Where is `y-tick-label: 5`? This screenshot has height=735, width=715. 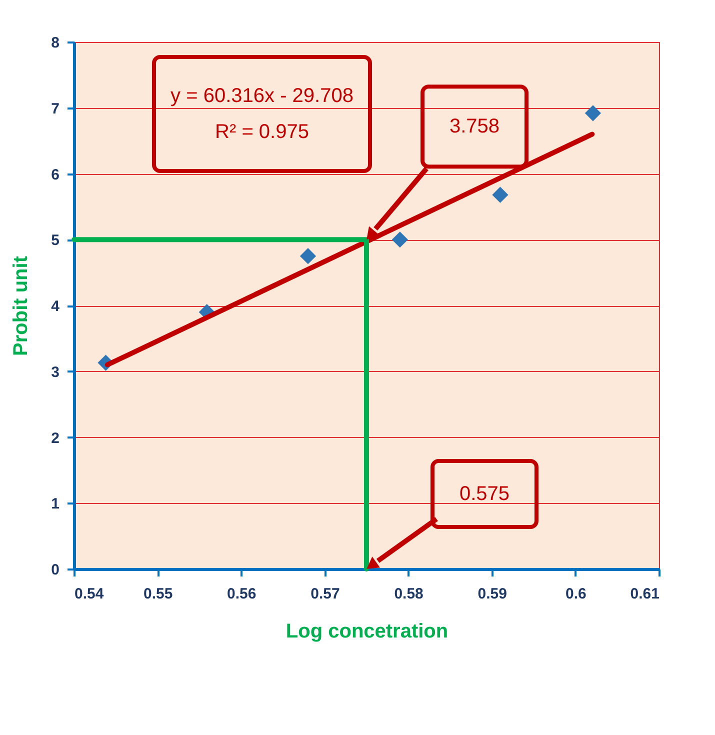
y-tick-label: 5 is located at coordinates (55, 241).